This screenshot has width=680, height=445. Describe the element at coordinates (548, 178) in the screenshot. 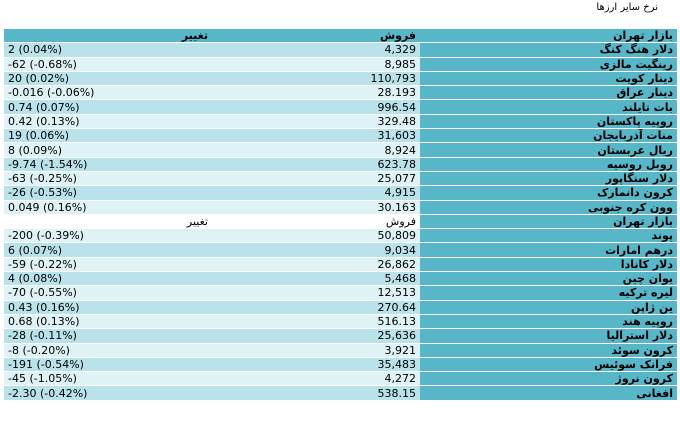

I see `currency-name-cell: دلار سنگاپور` at that location.